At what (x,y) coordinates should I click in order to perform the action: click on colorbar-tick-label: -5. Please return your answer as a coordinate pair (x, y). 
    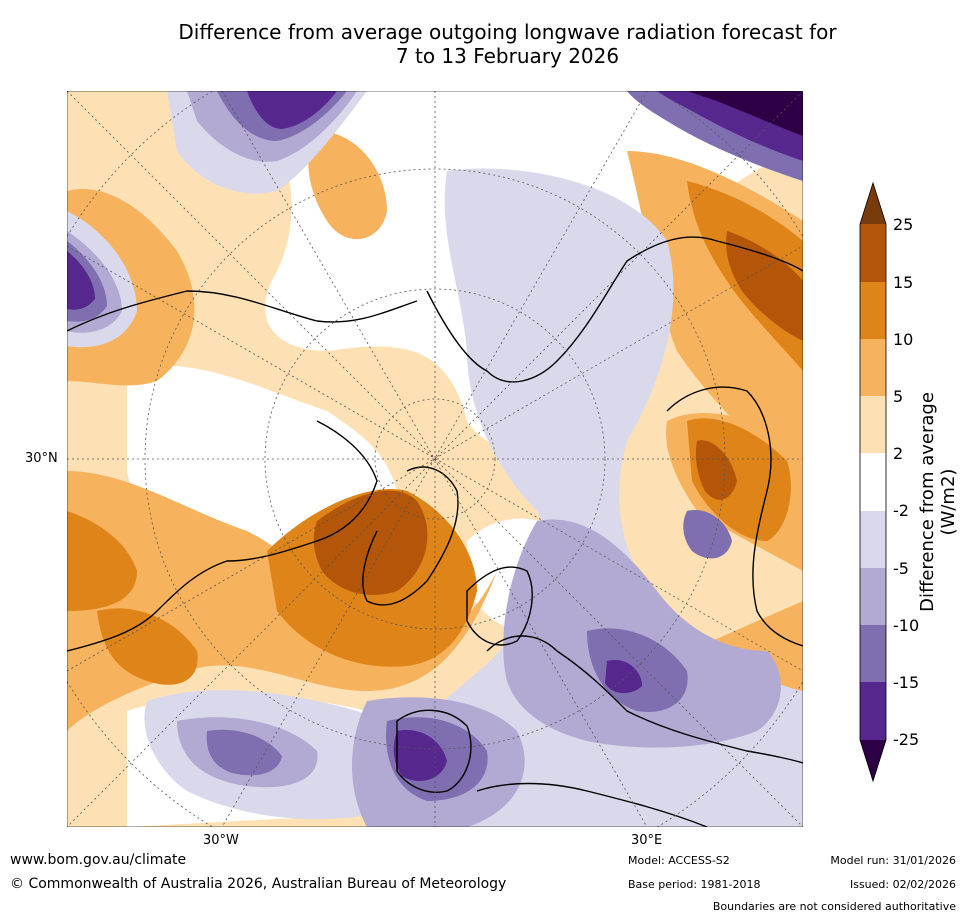
    Looking at the image, I should click on (901, 568).